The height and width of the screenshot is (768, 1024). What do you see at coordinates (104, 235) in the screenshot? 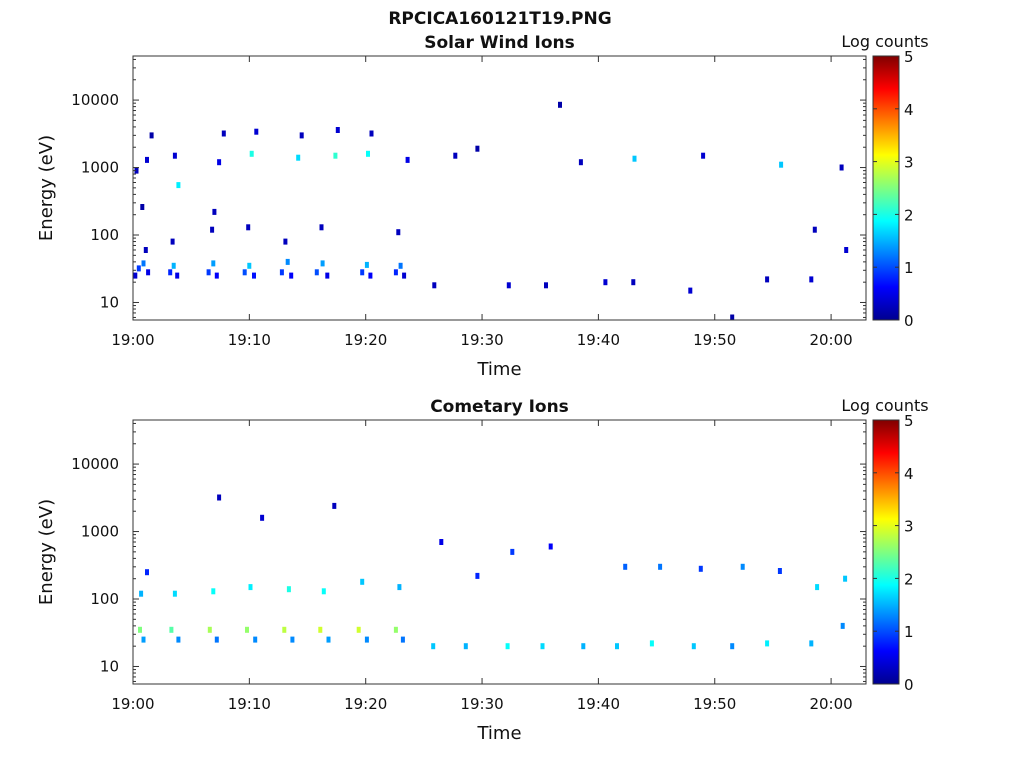
I see `y-tick-label: 100` at bounding box center [104, 235].